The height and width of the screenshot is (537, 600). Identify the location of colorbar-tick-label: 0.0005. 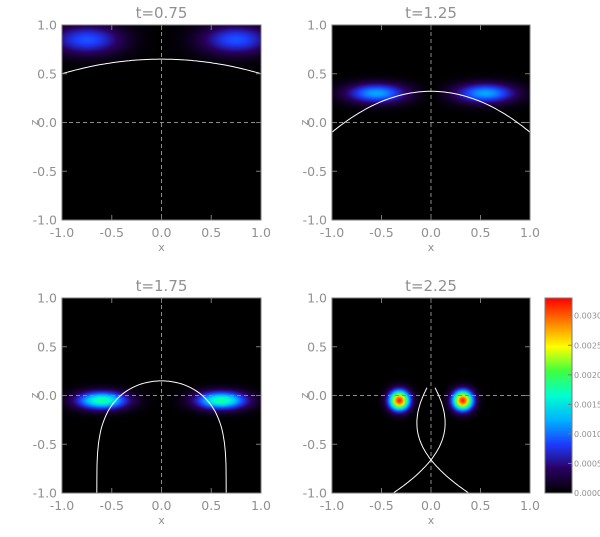
(587, 463).